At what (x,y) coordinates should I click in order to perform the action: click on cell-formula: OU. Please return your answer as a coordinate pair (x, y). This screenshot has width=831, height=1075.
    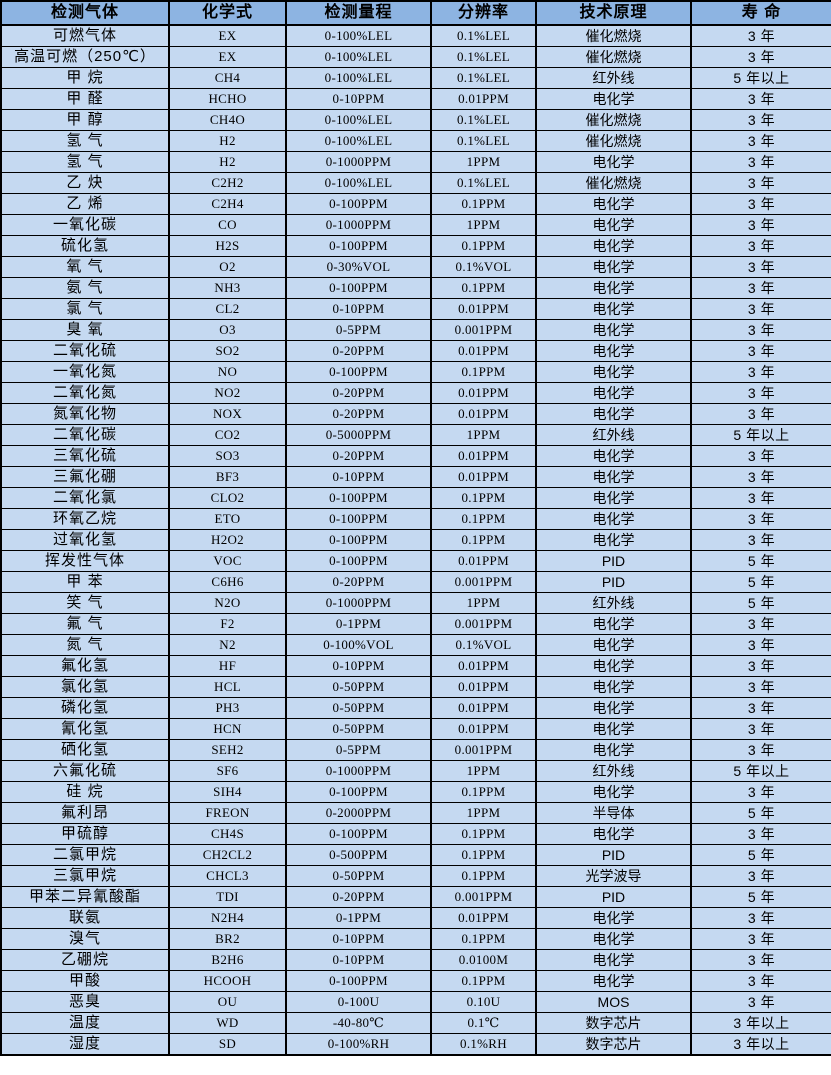
    Looking at the image, I should click on (228, 1002).